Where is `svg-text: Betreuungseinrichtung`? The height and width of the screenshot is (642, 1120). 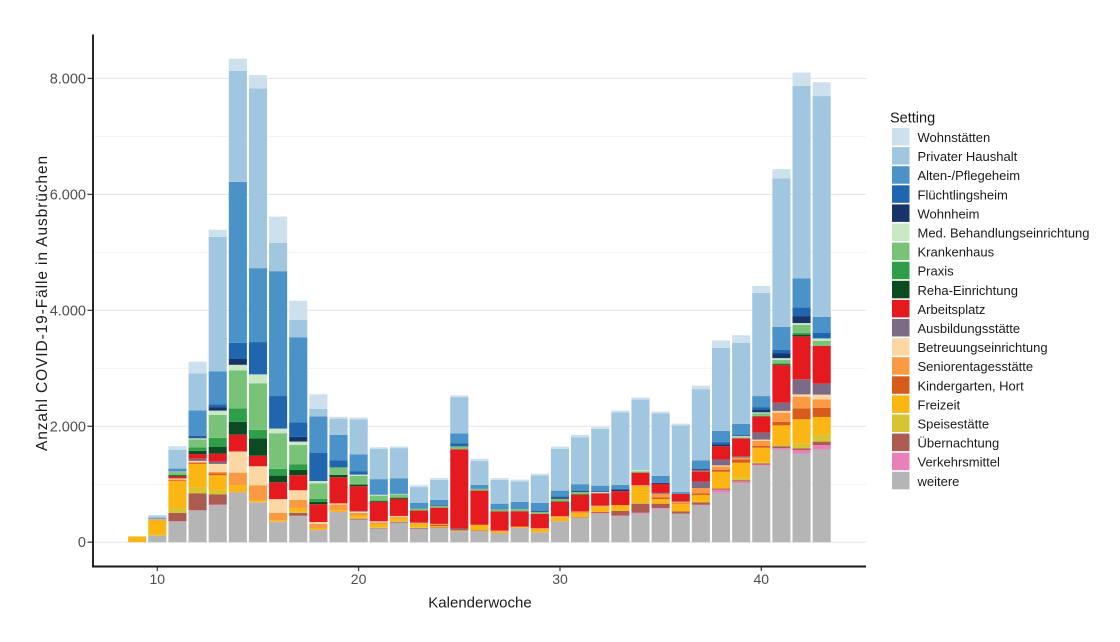
svg-text: Betreuungseinrichtung is located at coordinates (983, 347).